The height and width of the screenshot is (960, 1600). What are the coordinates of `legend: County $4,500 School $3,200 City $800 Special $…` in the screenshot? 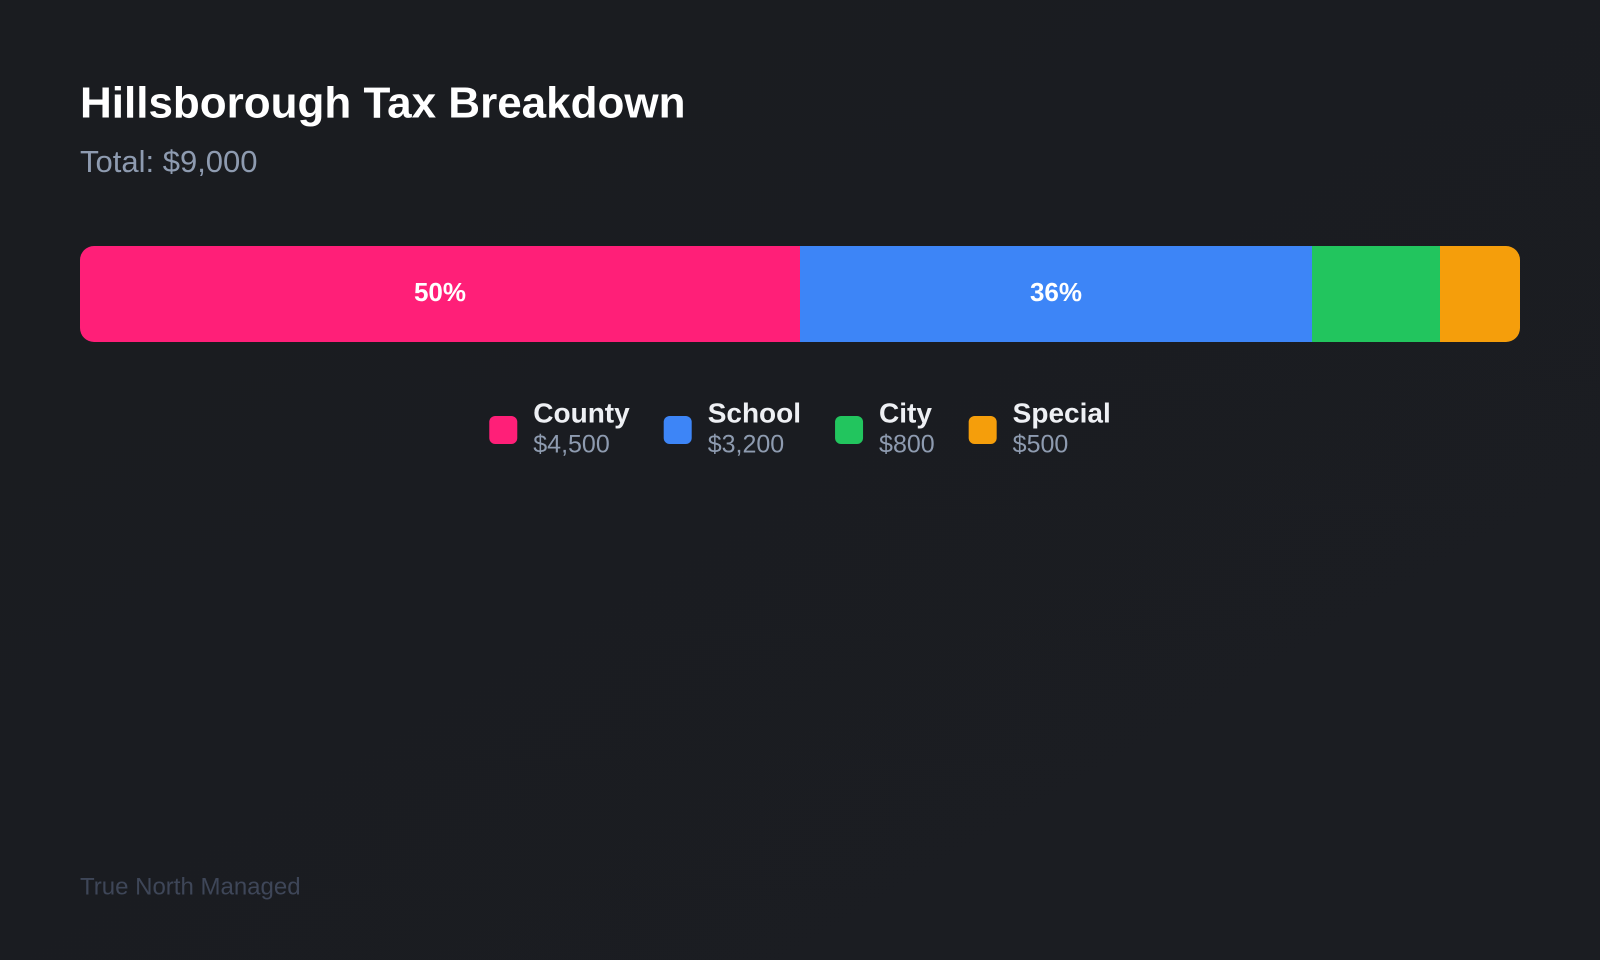 It's located at (800, 428).